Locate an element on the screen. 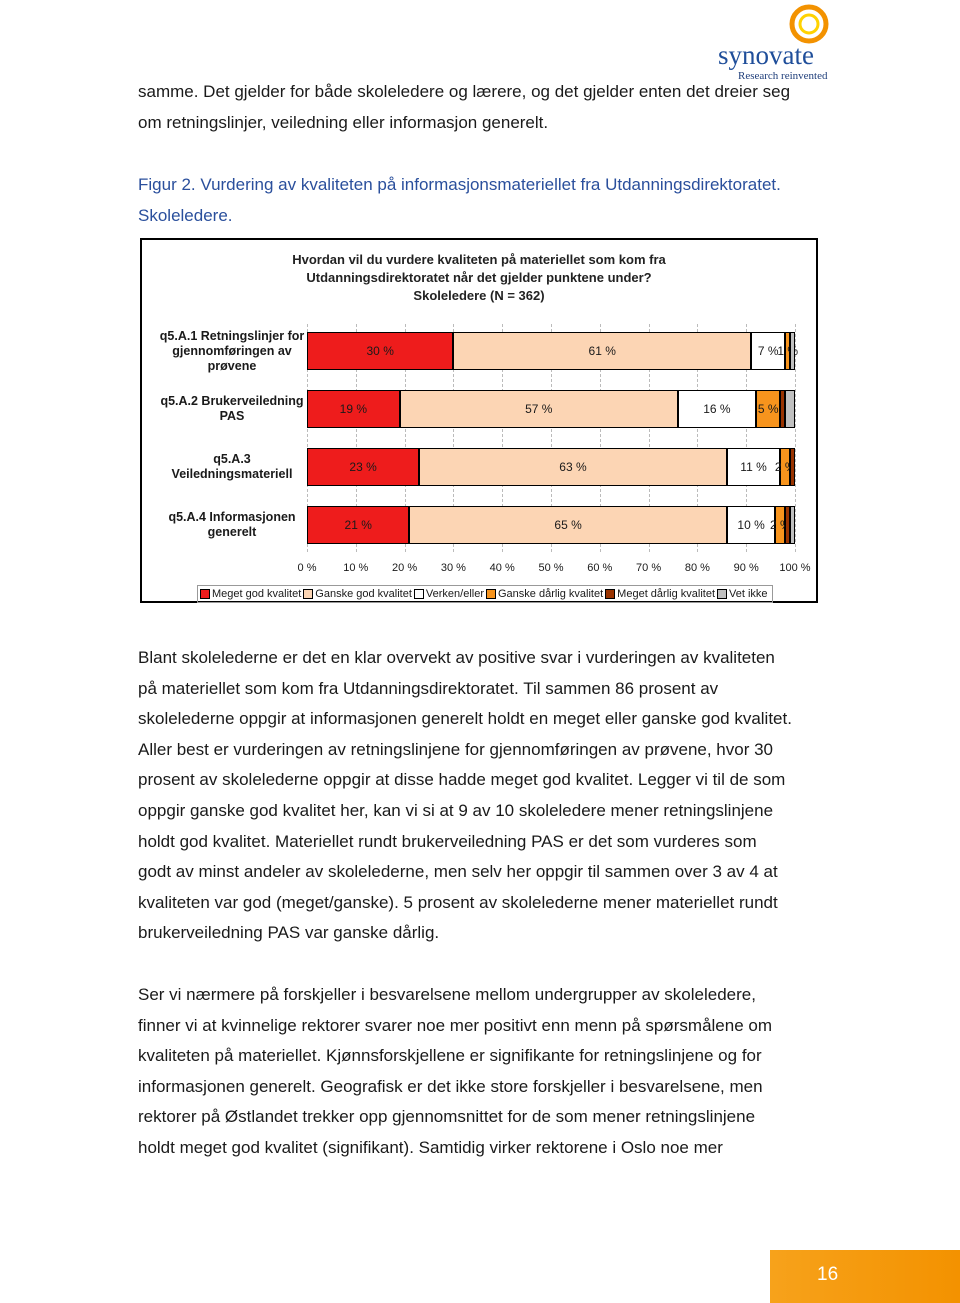  data-label: 21 % is located at coordinates (358, 525).